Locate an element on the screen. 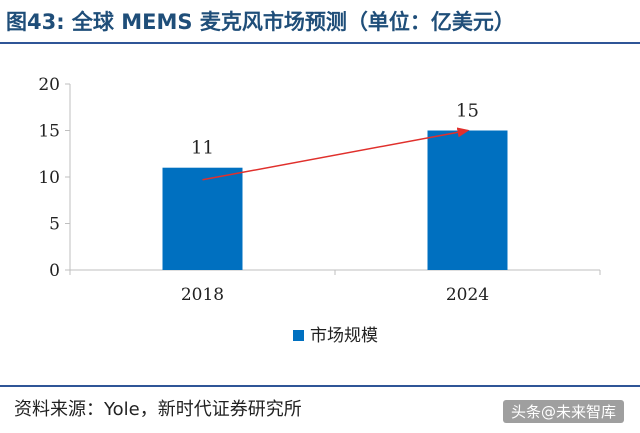 The height and width of the screenshot is (433, 640). data-label: 15 is located at coordinates (467, 111).